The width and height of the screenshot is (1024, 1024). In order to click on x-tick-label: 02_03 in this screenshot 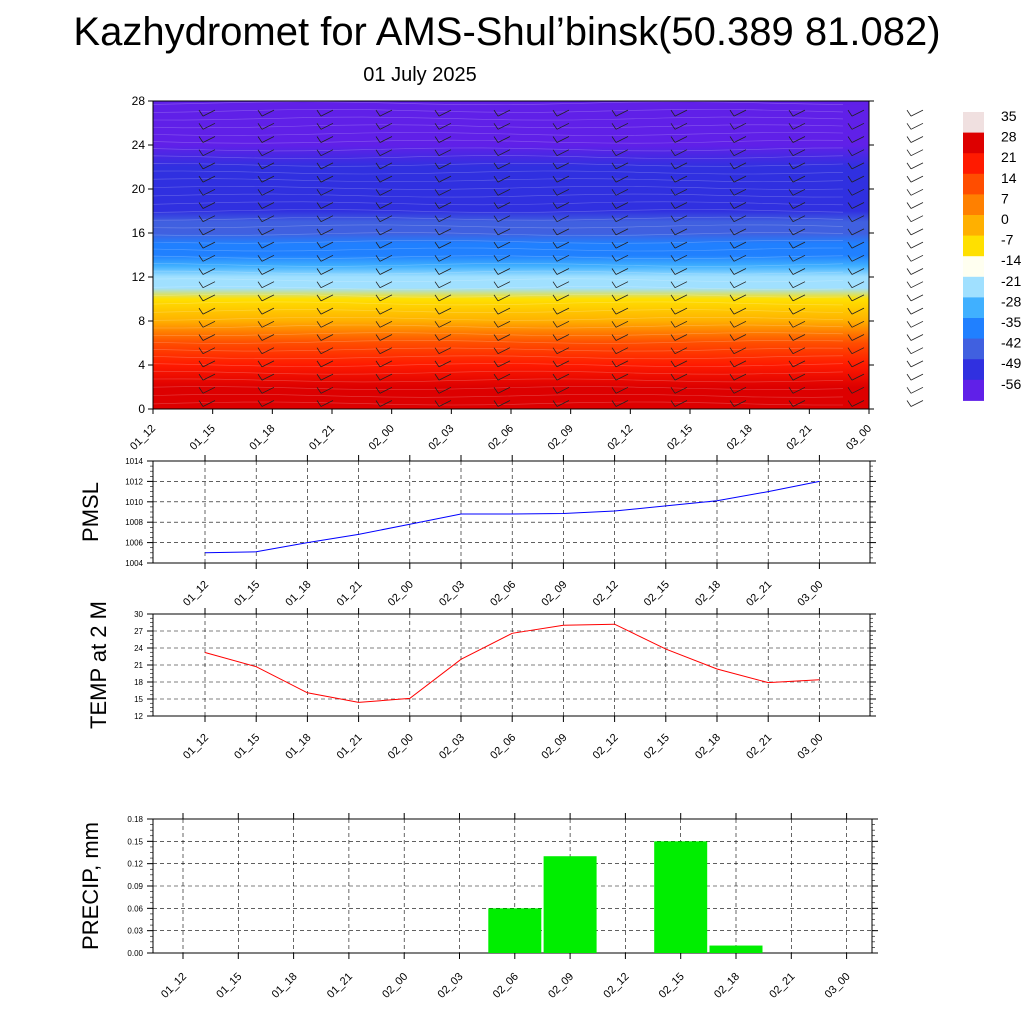, I will do `click(441, 438)`.